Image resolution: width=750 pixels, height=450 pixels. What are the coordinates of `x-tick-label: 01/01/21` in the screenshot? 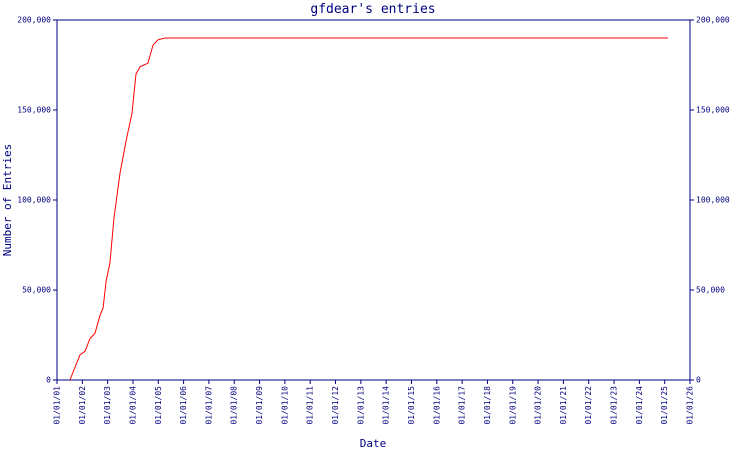 It's located at (563, 405).